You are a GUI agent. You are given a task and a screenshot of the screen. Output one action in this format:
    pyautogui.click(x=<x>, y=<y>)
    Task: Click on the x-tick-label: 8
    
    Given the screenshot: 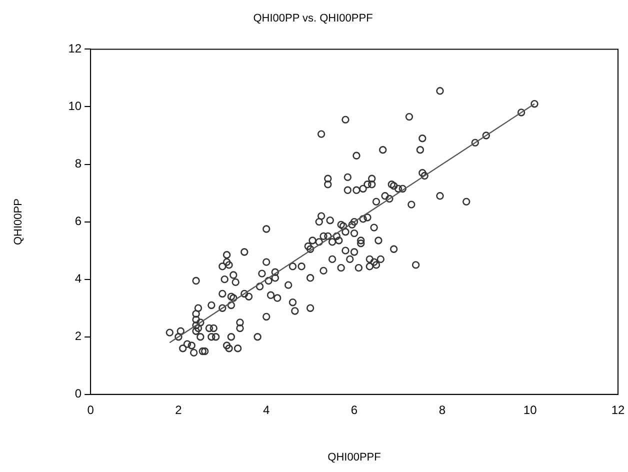 What is the action you would take?
    pyautogui.click(x=442, y=409)
    